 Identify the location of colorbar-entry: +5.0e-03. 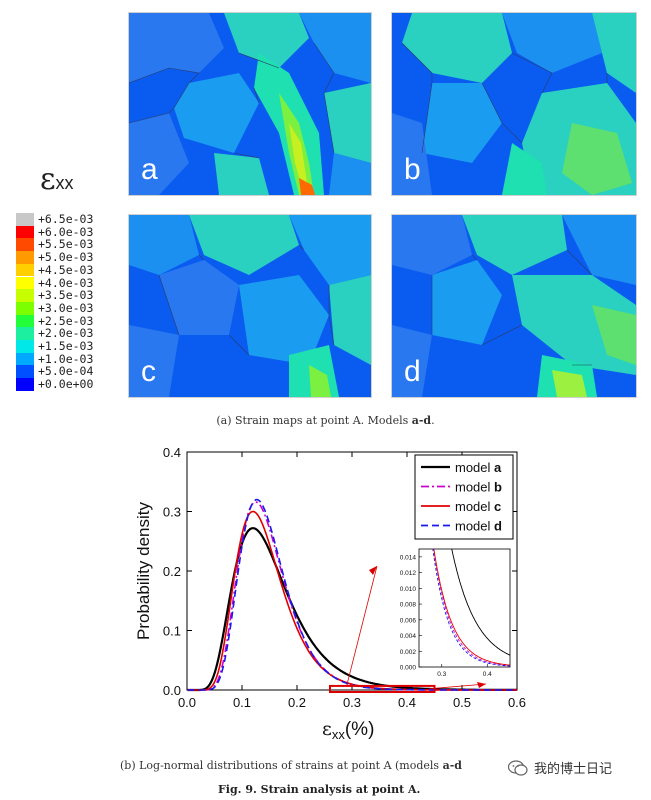
(71, 257).